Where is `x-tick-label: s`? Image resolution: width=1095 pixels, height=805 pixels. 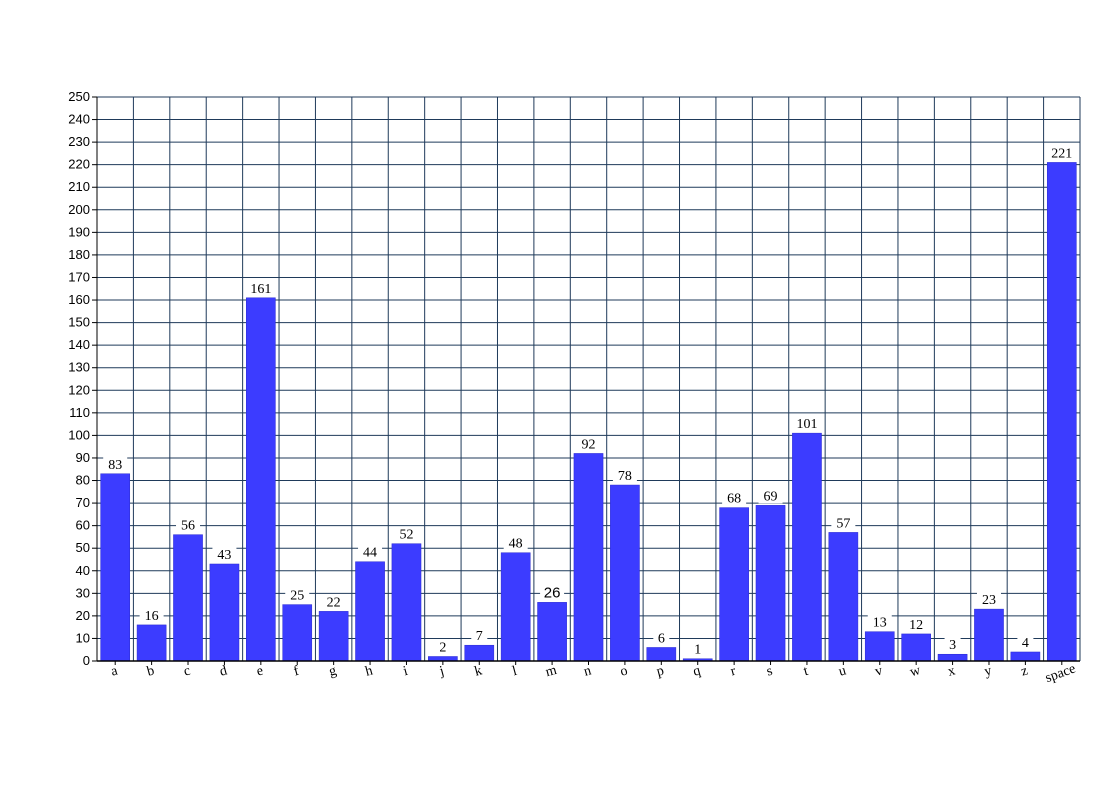
x-tick-label: s is located at coordinates (769, 672).